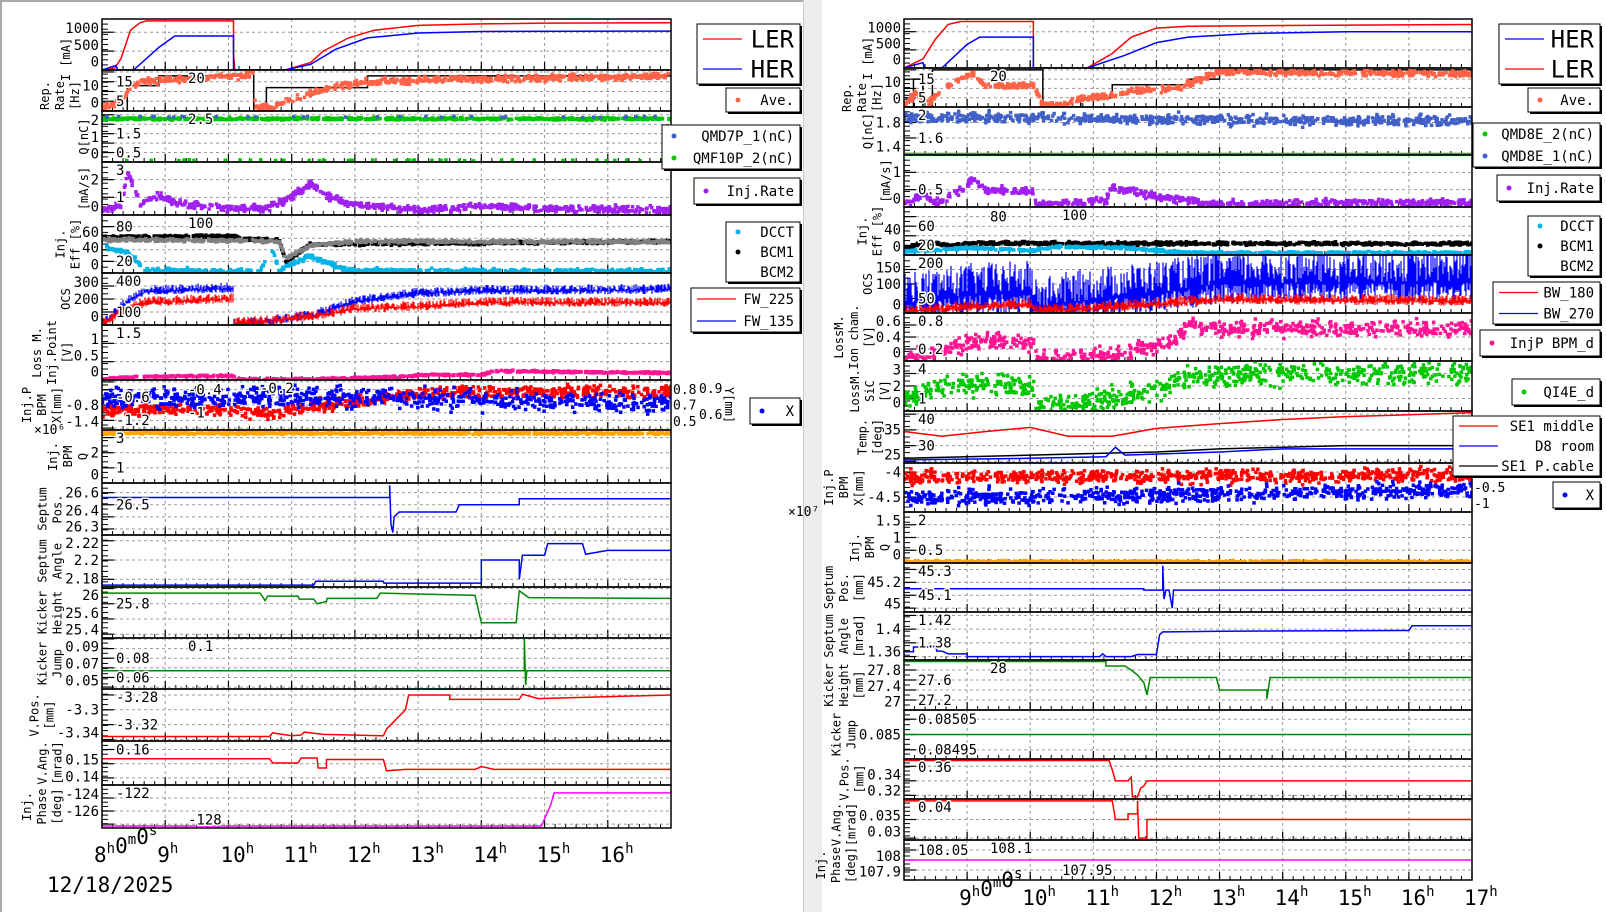  What do you see at coordinates (386, 303) in the screenshot?
I see `series-group` at bounding box center [386, 303].